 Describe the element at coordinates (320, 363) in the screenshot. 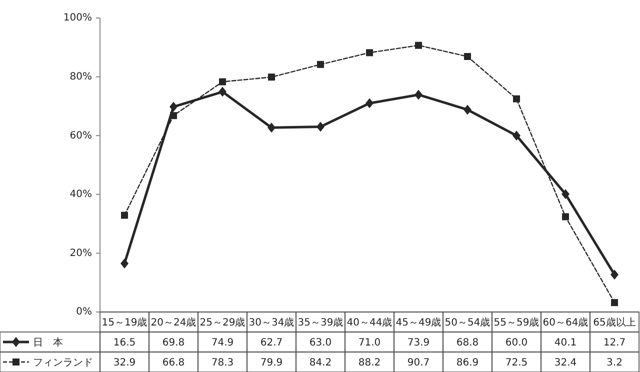

I see `data-label: 84.2` at that location.